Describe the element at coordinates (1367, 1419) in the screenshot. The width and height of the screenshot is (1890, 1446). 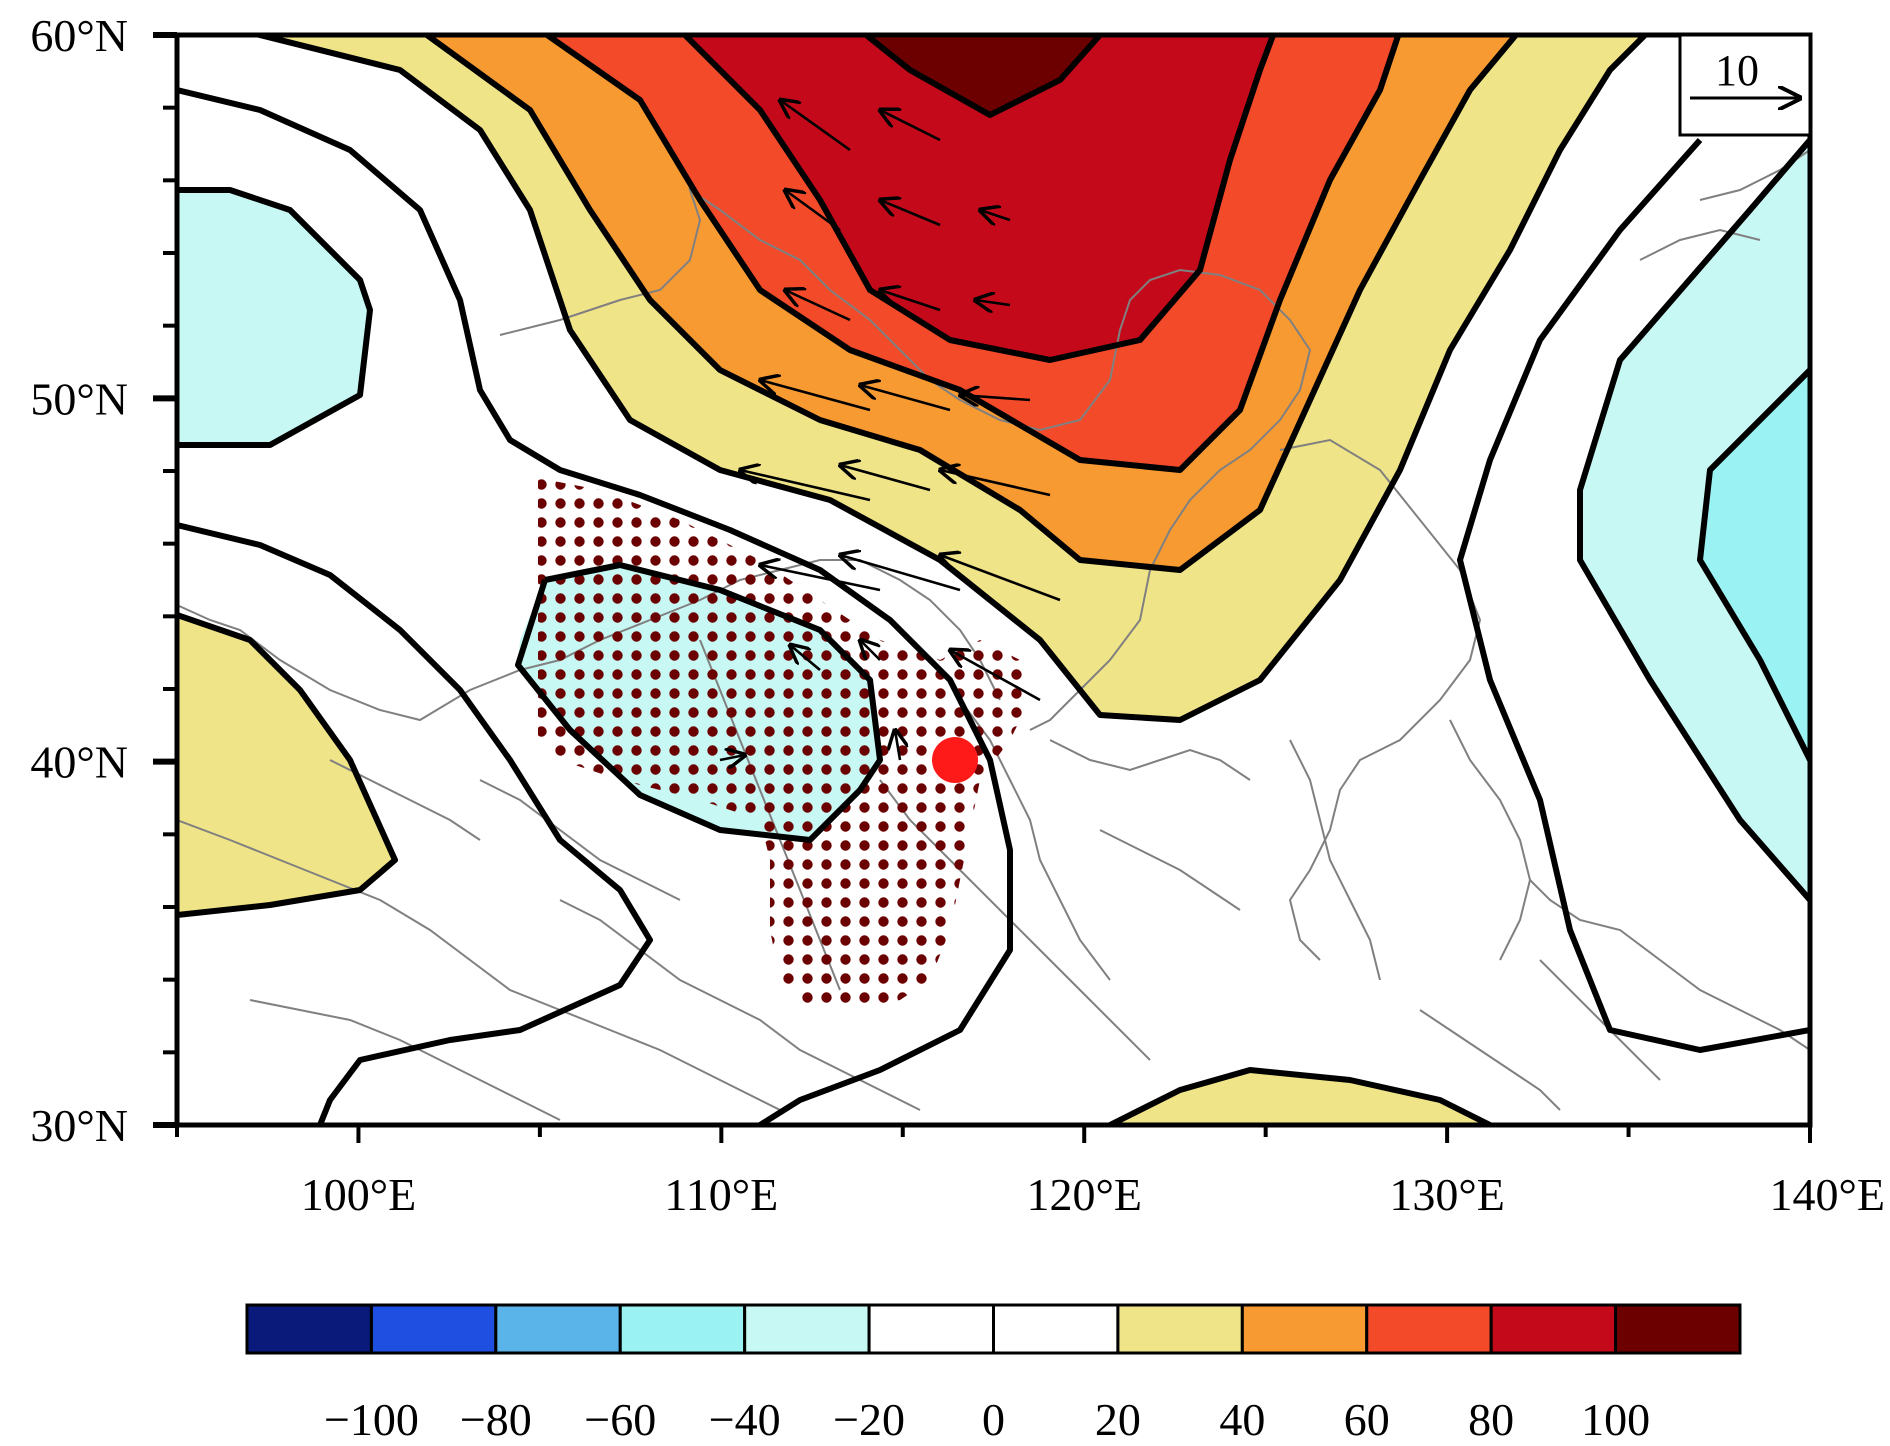
I see `colorbar-tick-label: 60` at that location.